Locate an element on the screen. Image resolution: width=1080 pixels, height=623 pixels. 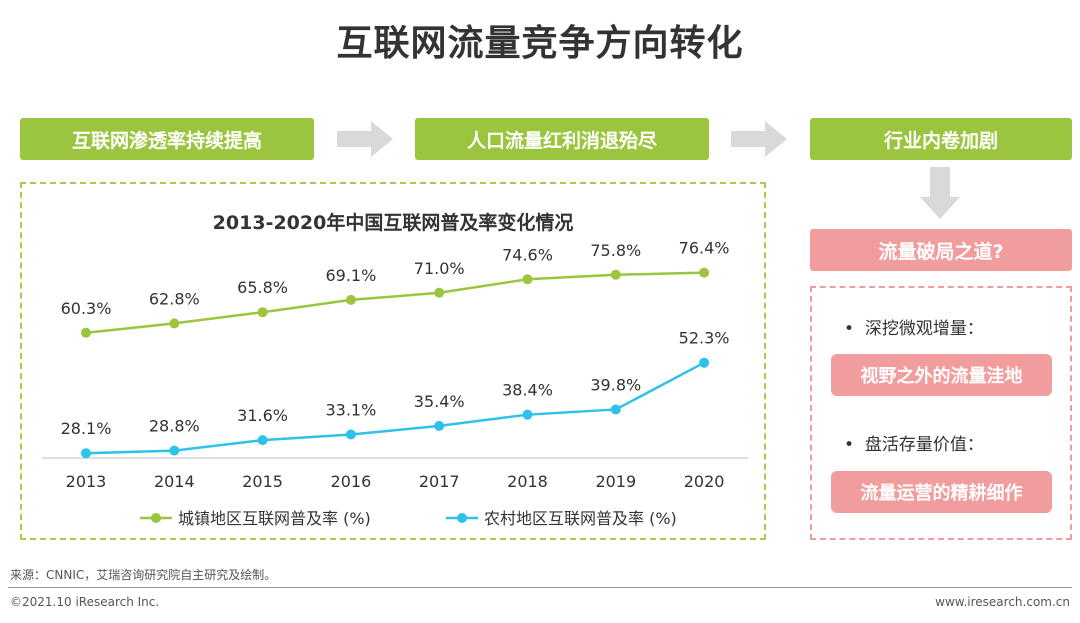
data-label-1: 31.6% is located at coordinates (262, 415).